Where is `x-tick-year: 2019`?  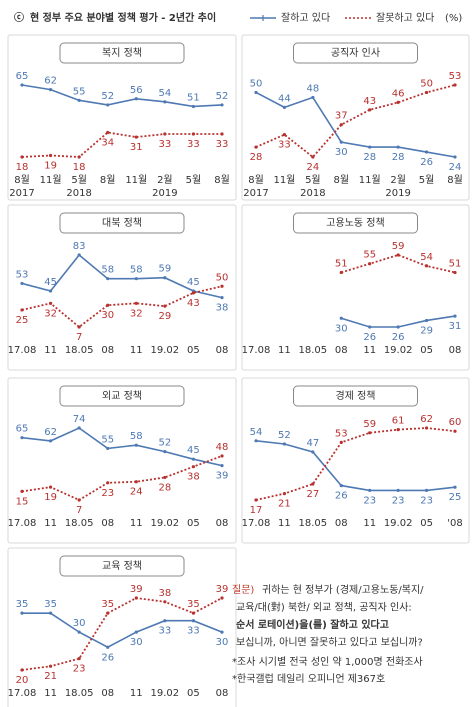
x-tick-year: 2019 is located at coordinates (397, 193).